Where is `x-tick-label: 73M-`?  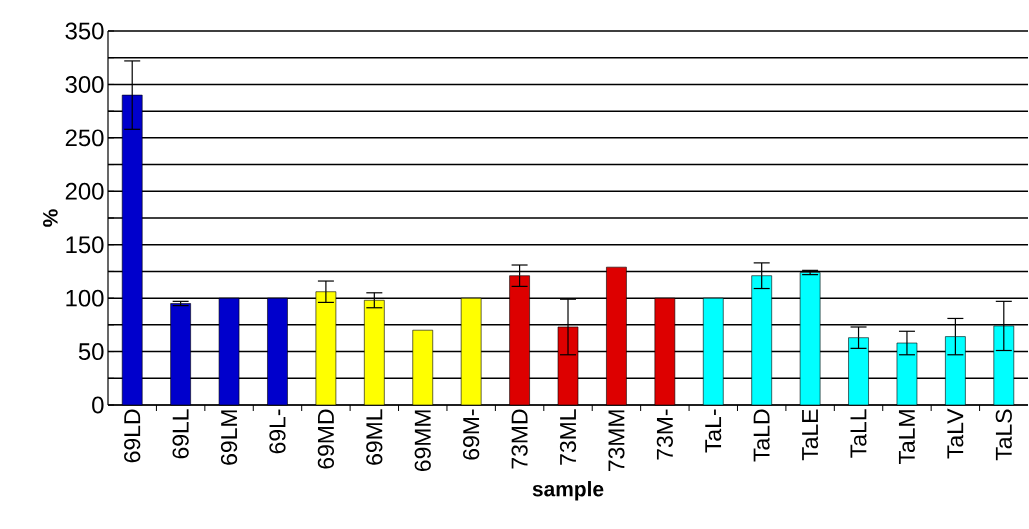 x-tick-label: 73M- is located at coordinates (664, 434).